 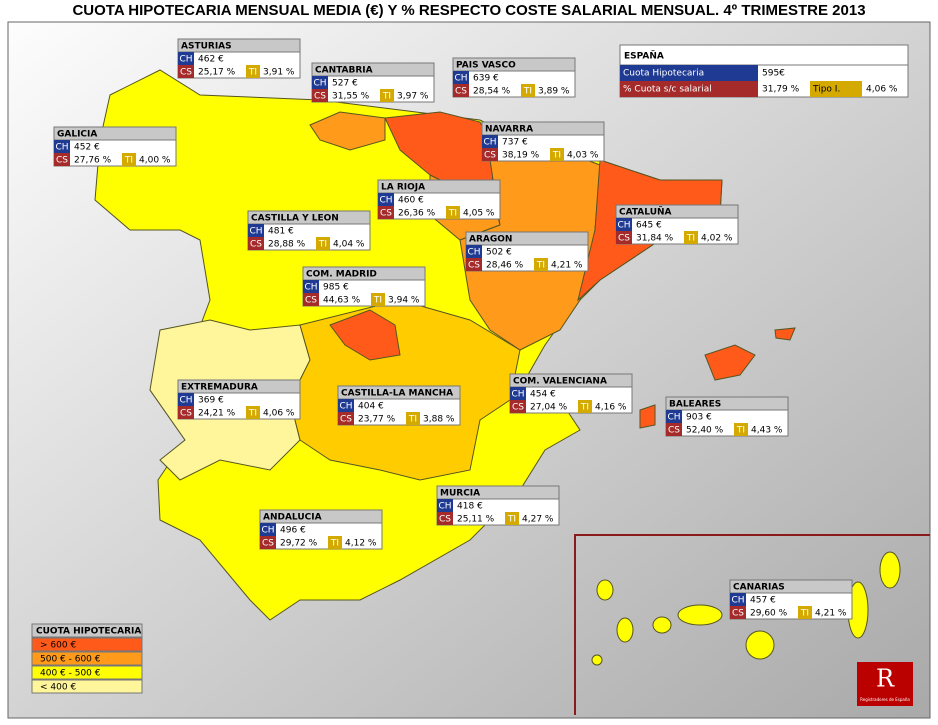 I want to click on canarias-shapes, so click(x=746, y=608).